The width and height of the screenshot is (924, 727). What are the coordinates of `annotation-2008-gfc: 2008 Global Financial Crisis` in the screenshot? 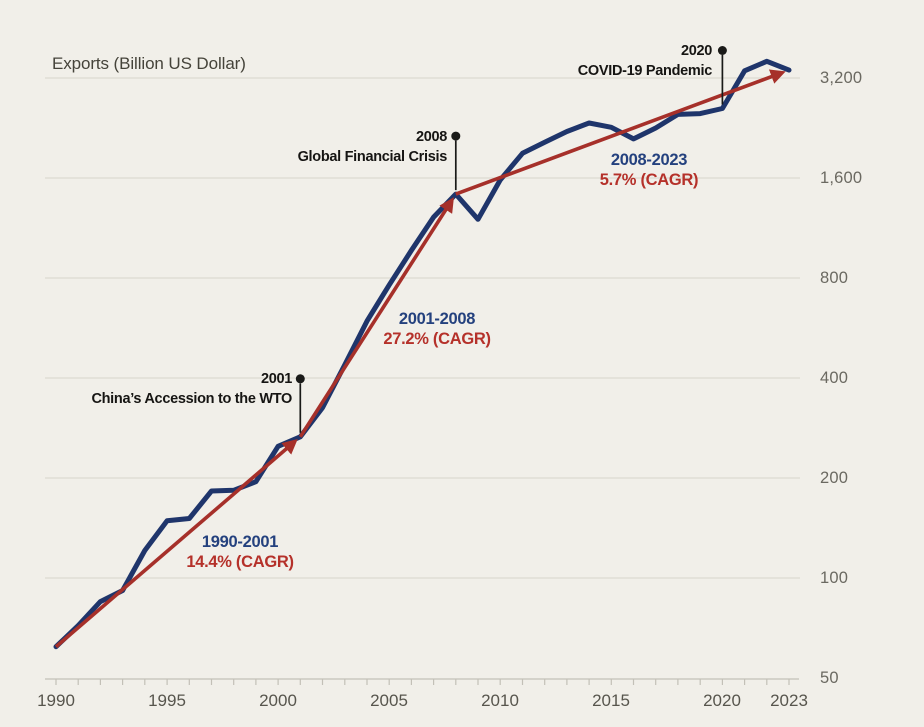 It's located at (332, 147).